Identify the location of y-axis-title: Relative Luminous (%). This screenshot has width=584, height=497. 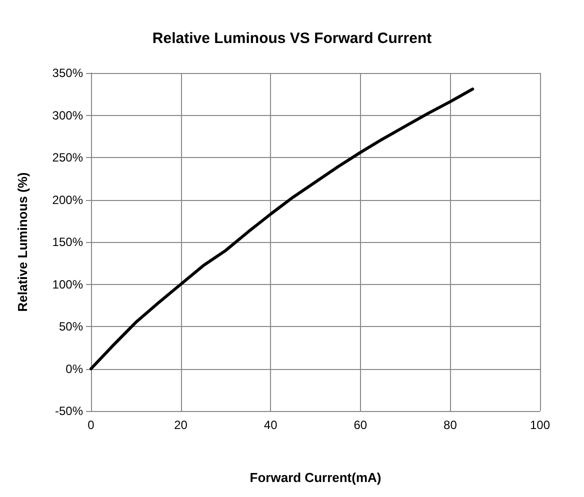
(22, 242).